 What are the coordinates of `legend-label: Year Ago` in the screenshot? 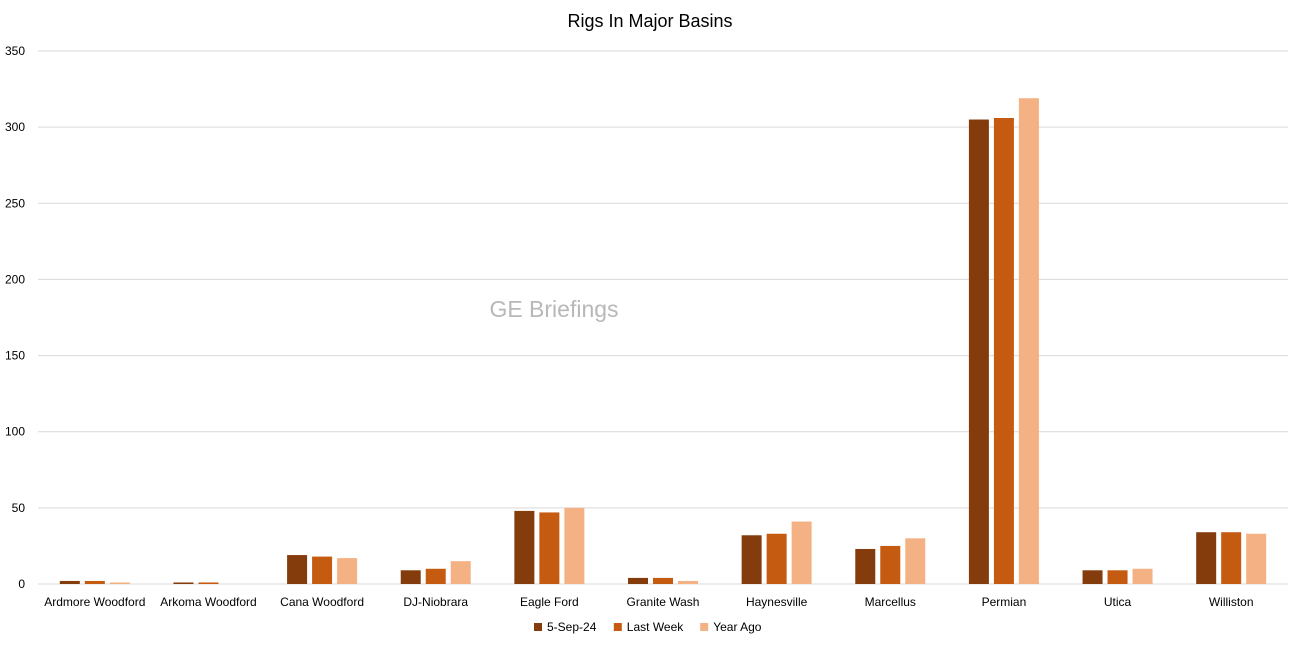 It's located at (737, 627).